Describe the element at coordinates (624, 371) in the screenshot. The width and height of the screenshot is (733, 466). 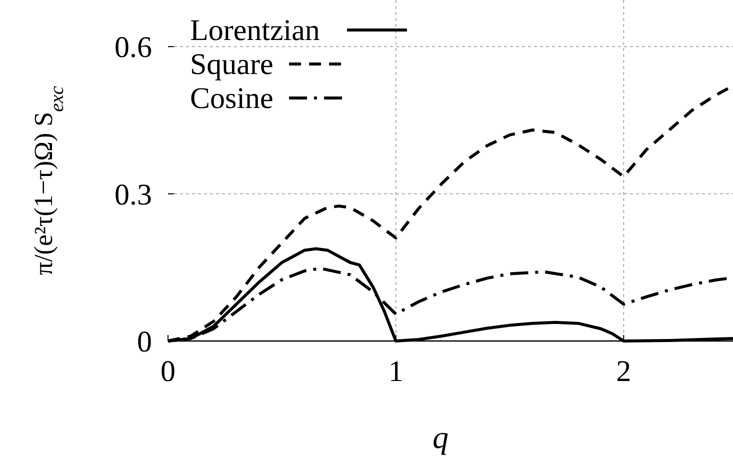
I see `x-tick-label: 2` at that location.